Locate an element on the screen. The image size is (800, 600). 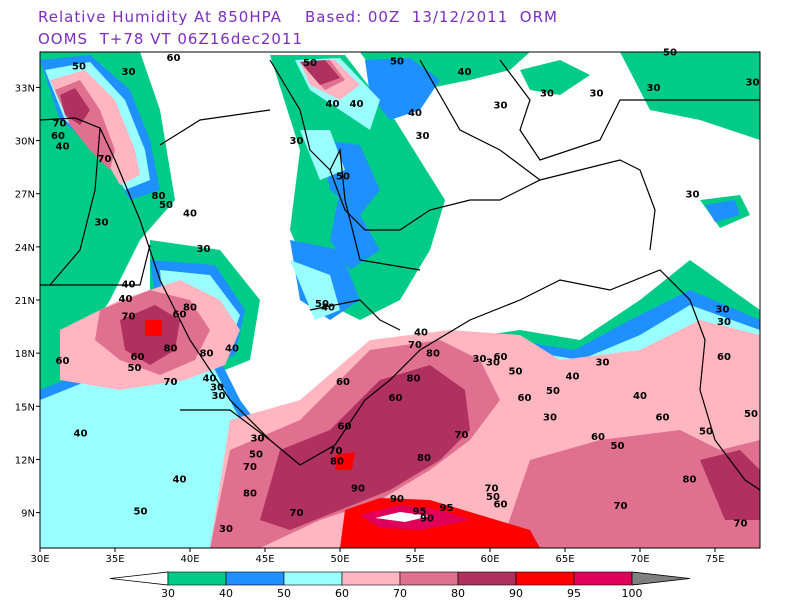
lat-label: 33N is located at coordinates (25, 88).